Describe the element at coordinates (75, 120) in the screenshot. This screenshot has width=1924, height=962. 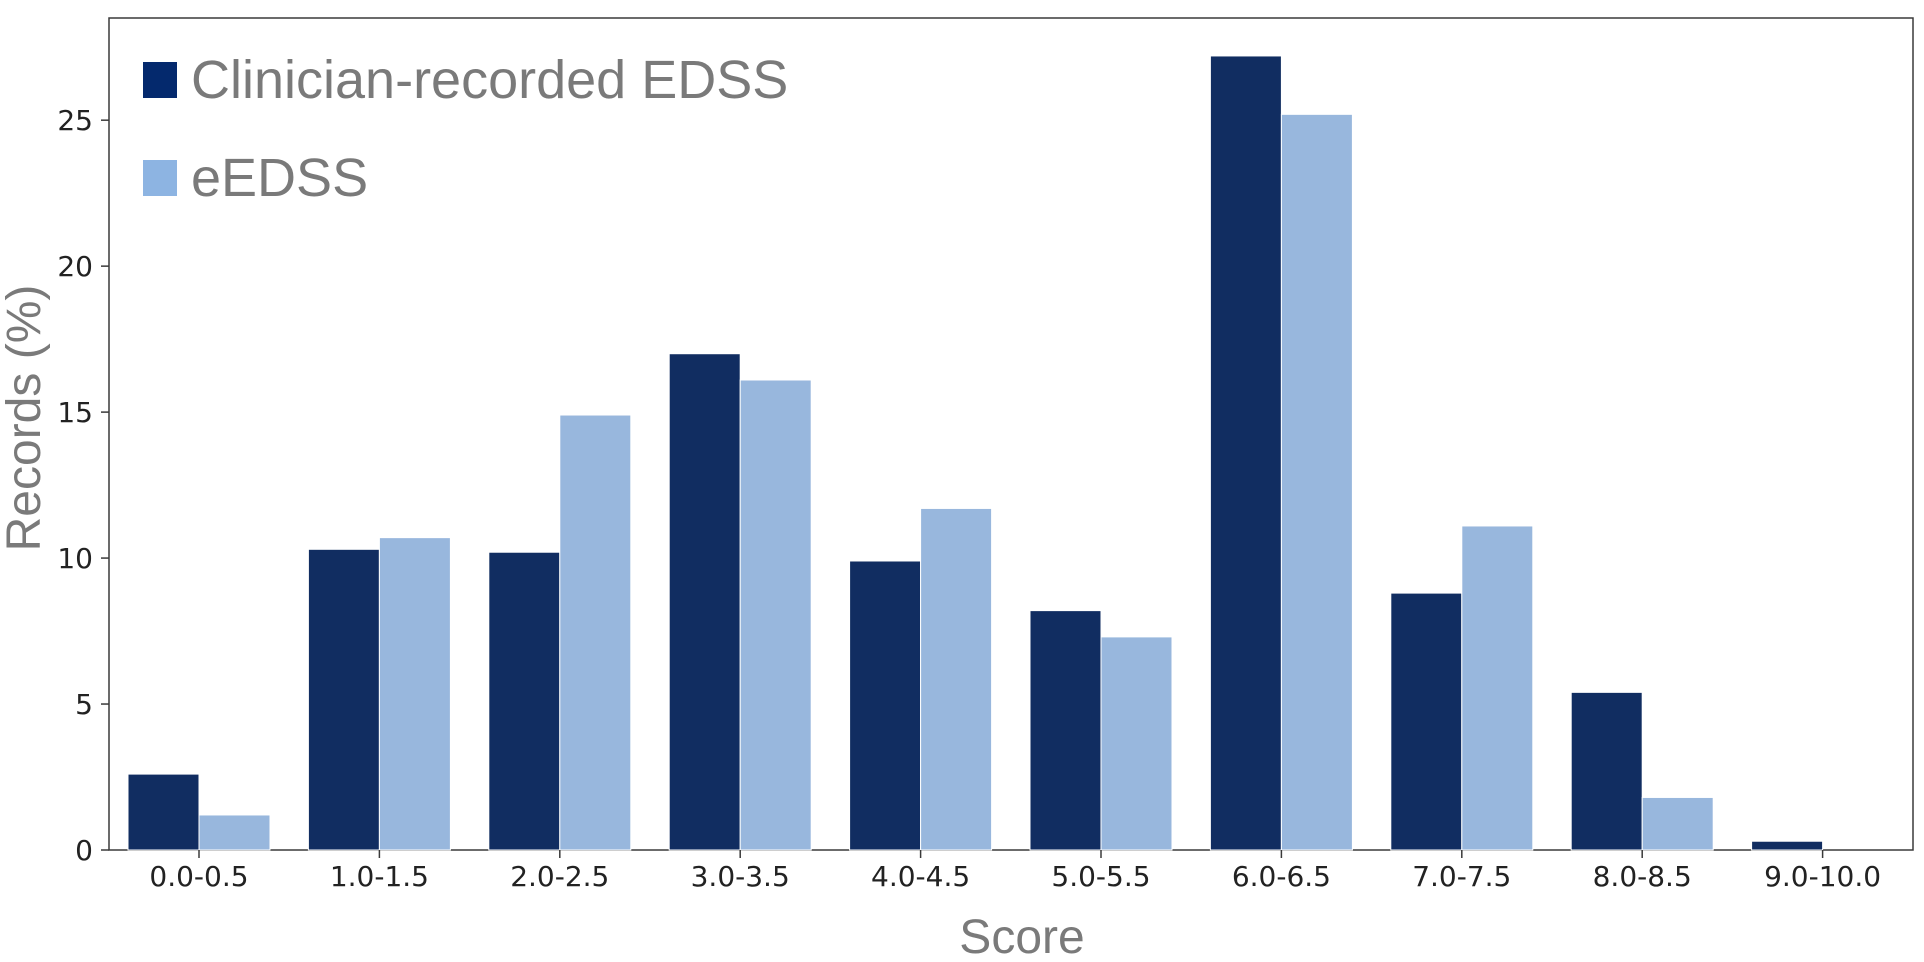
I see `y-tick-label: 25` at that location.